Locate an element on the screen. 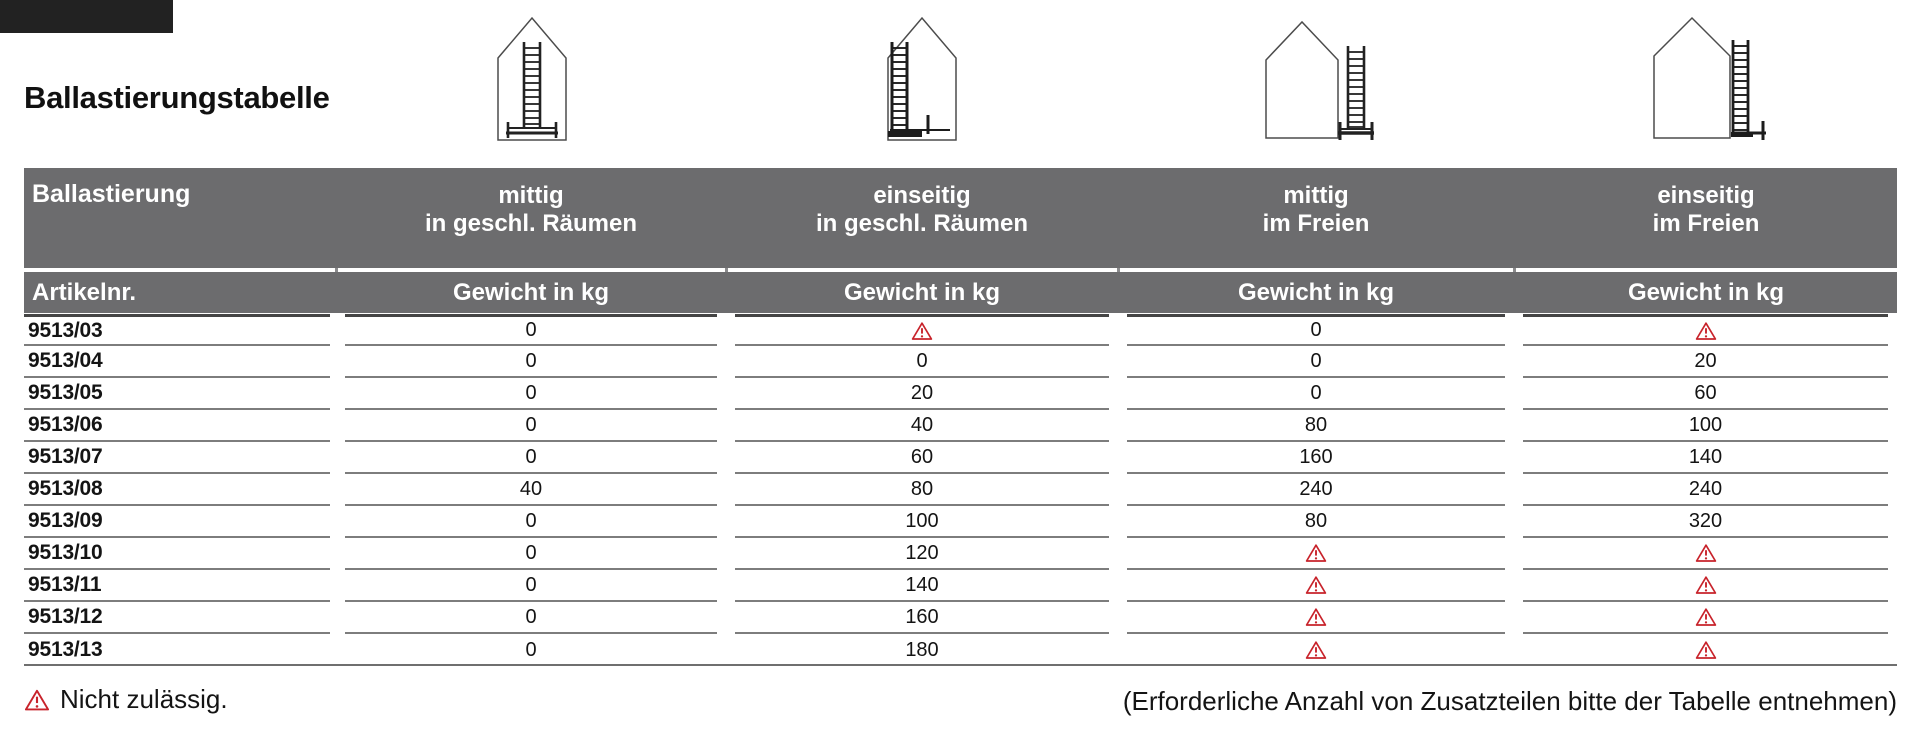  column-header-einseitig-indoors: einseitig in geschl. Räumen is located at coordinates (922, 210).